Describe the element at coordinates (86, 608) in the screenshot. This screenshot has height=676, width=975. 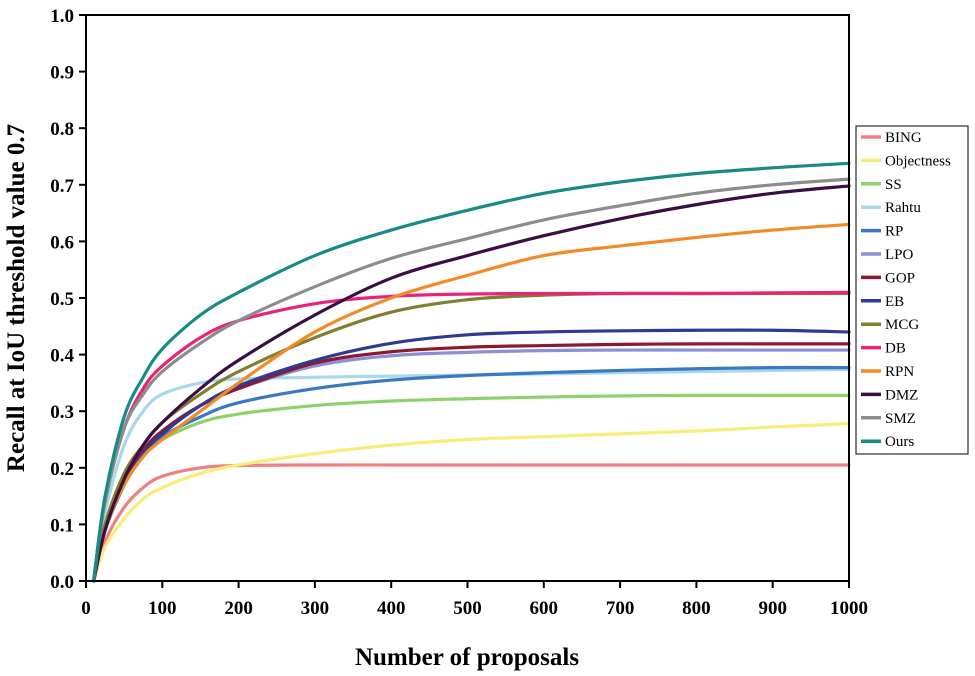
I see `x-tick-label: 0` at that location.